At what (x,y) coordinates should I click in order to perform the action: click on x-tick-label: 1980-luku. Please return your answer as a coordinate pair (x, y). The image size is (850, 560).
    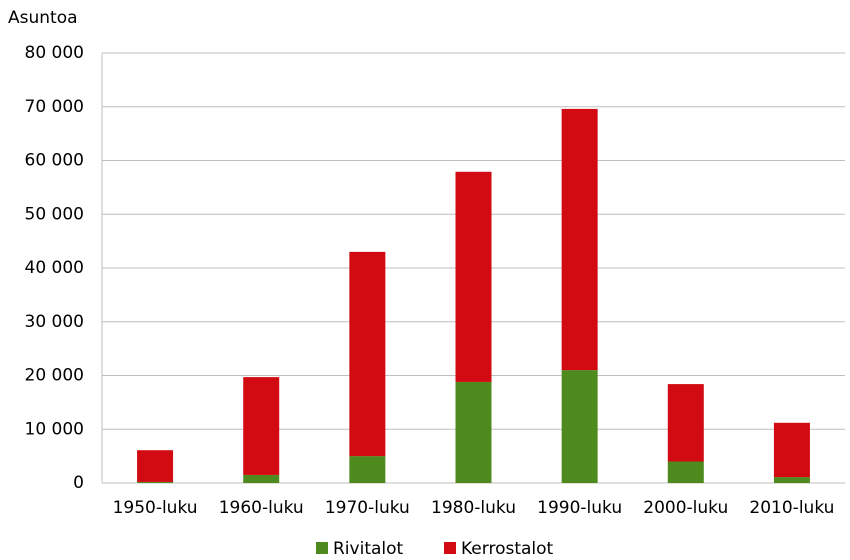
    Looking at the image, I should click on (473, 508).